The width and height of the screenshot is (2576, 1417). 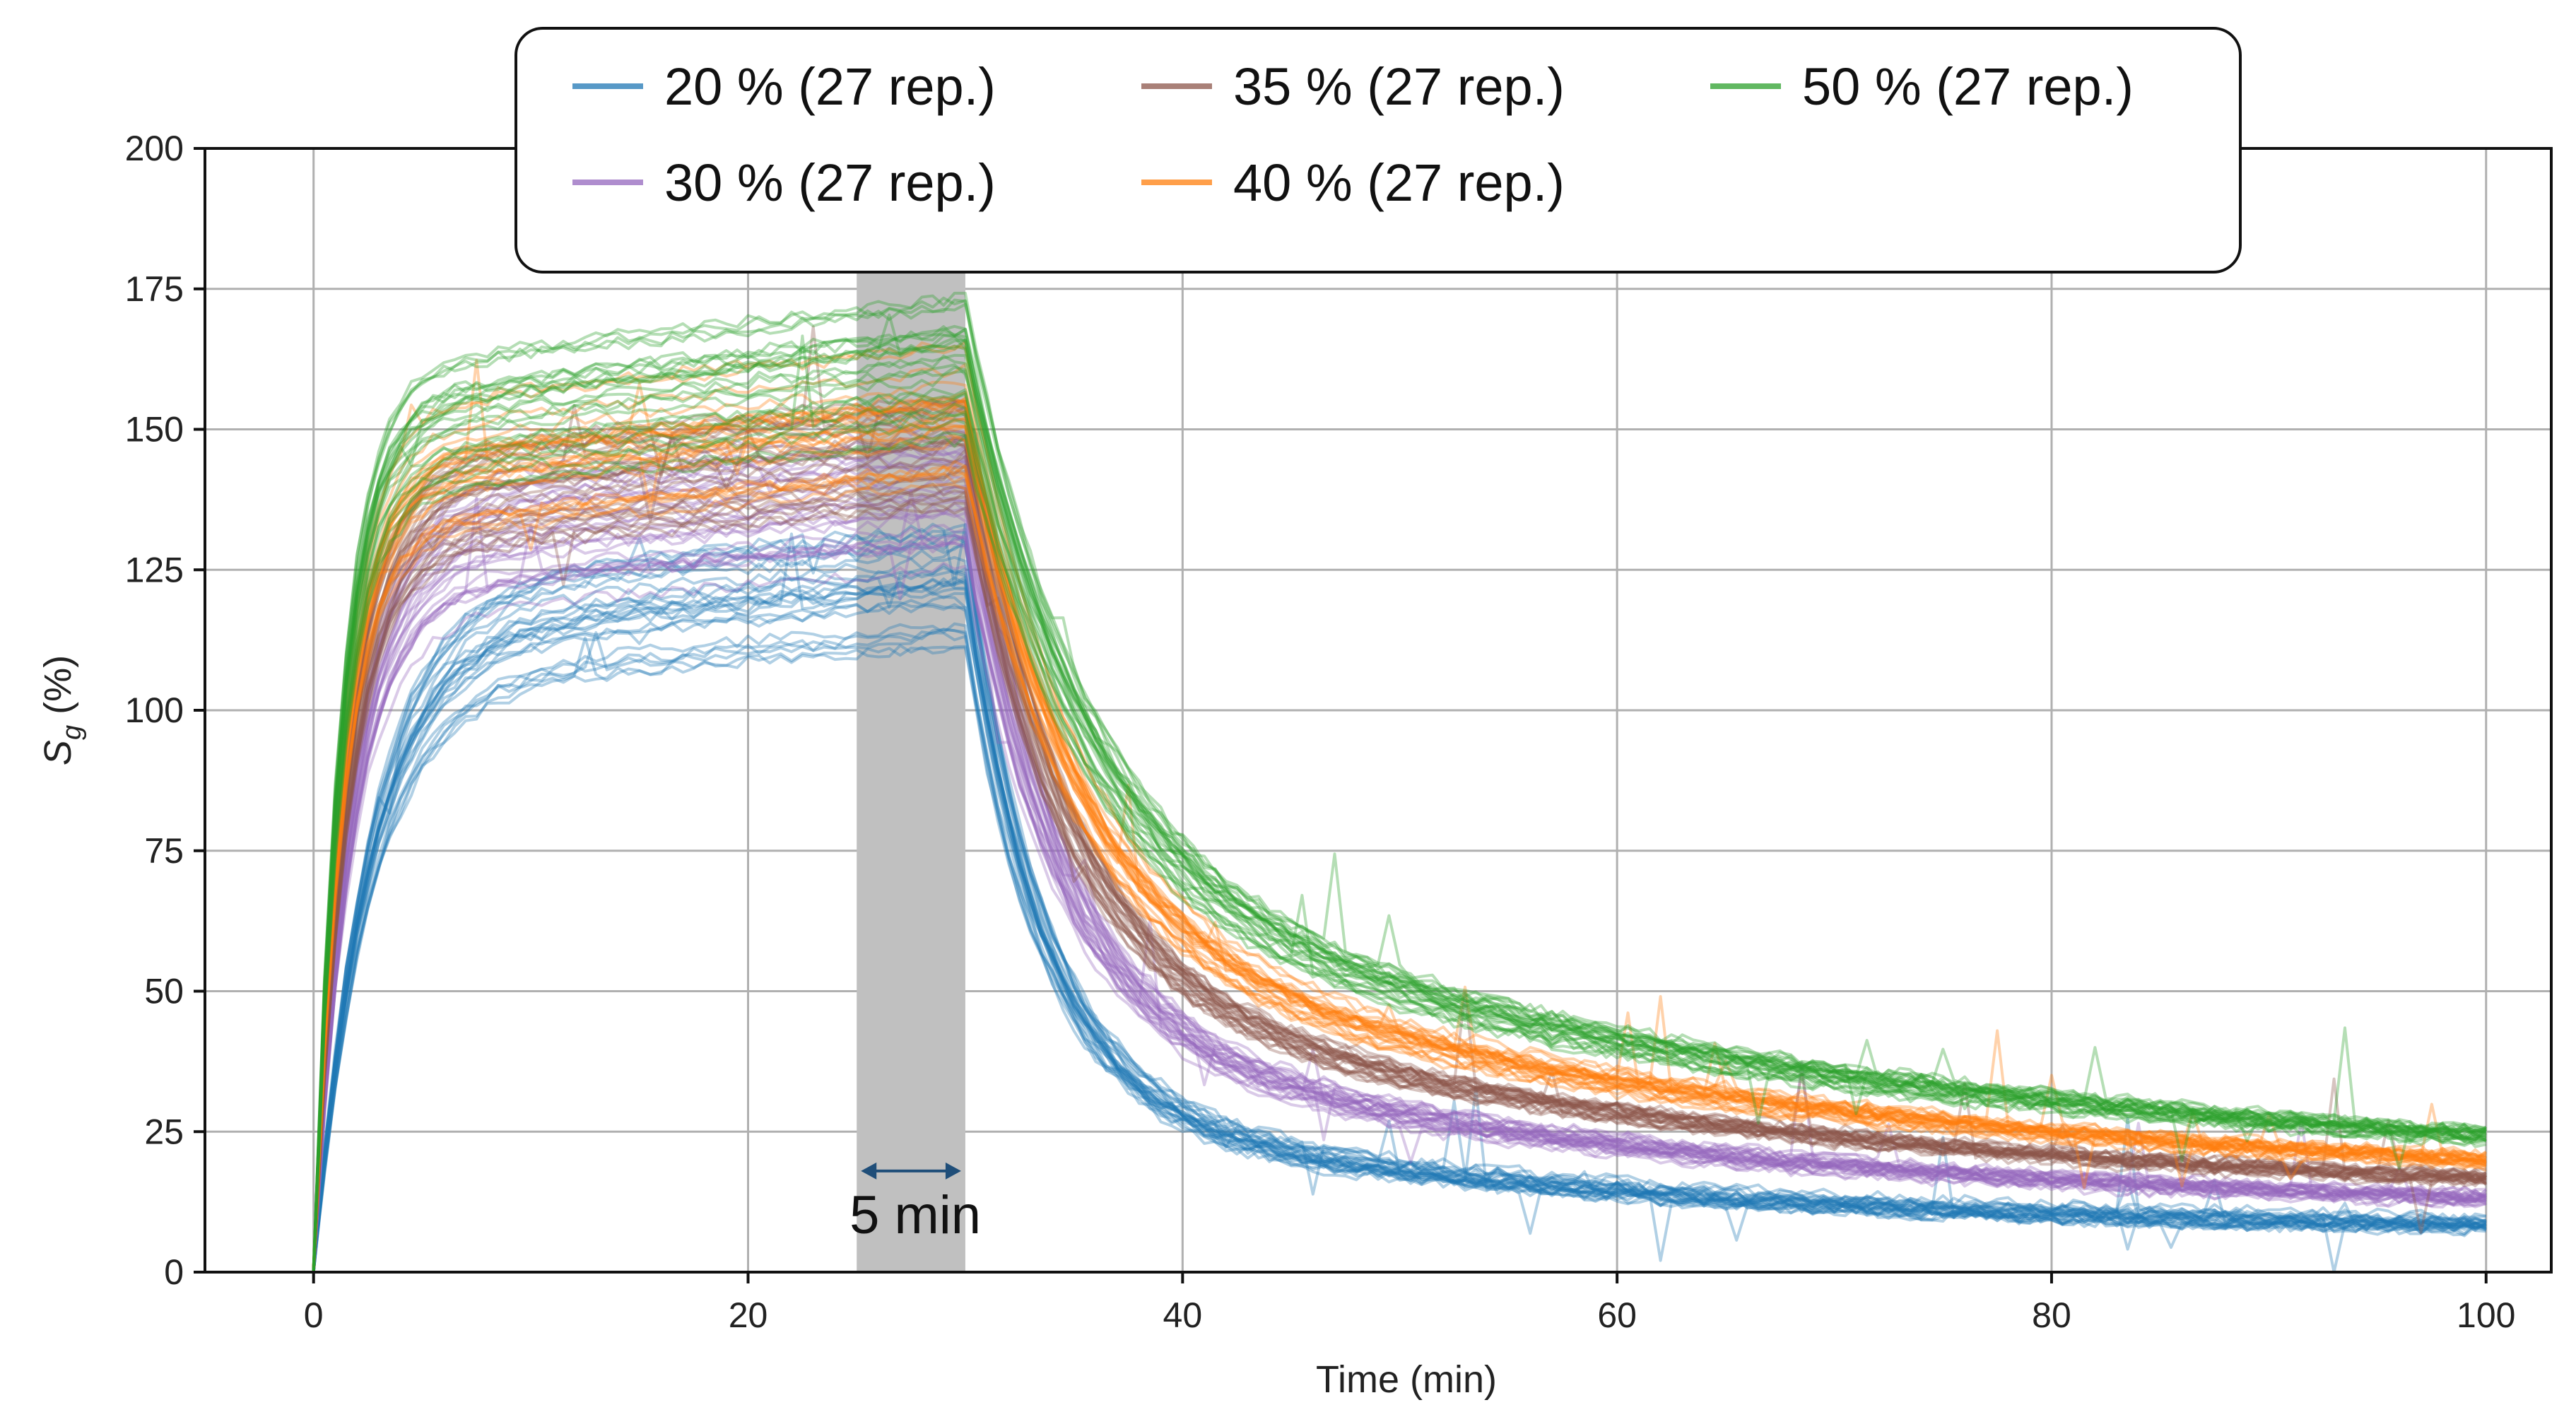 I want to click on y-tick-label: 125, so click(x=154, y=569).